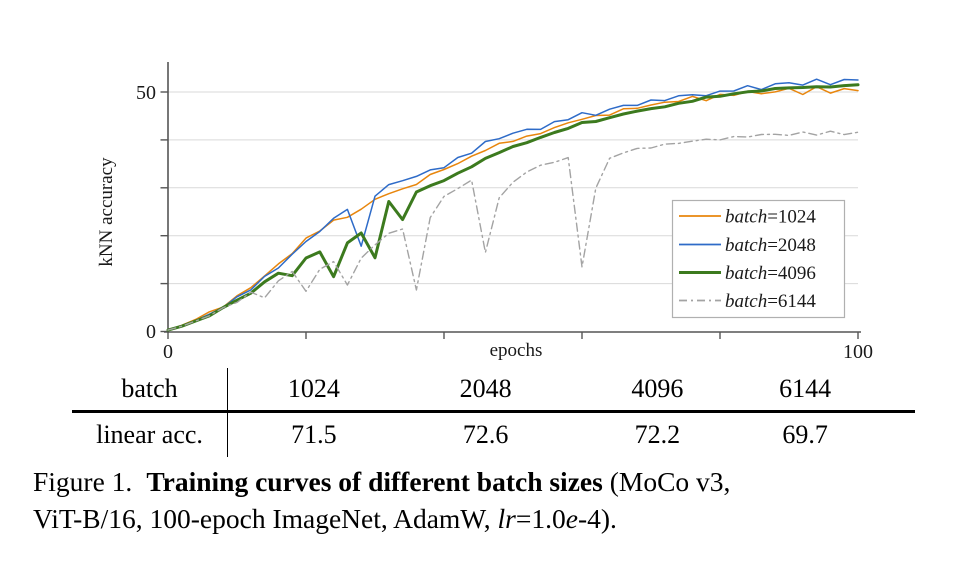 Image resolution: width=973 pixels, height=573 pixels. Describe the element at coordinates (150, 435) in the screenshot. I see `table-row-header: linear acc.` at that location.